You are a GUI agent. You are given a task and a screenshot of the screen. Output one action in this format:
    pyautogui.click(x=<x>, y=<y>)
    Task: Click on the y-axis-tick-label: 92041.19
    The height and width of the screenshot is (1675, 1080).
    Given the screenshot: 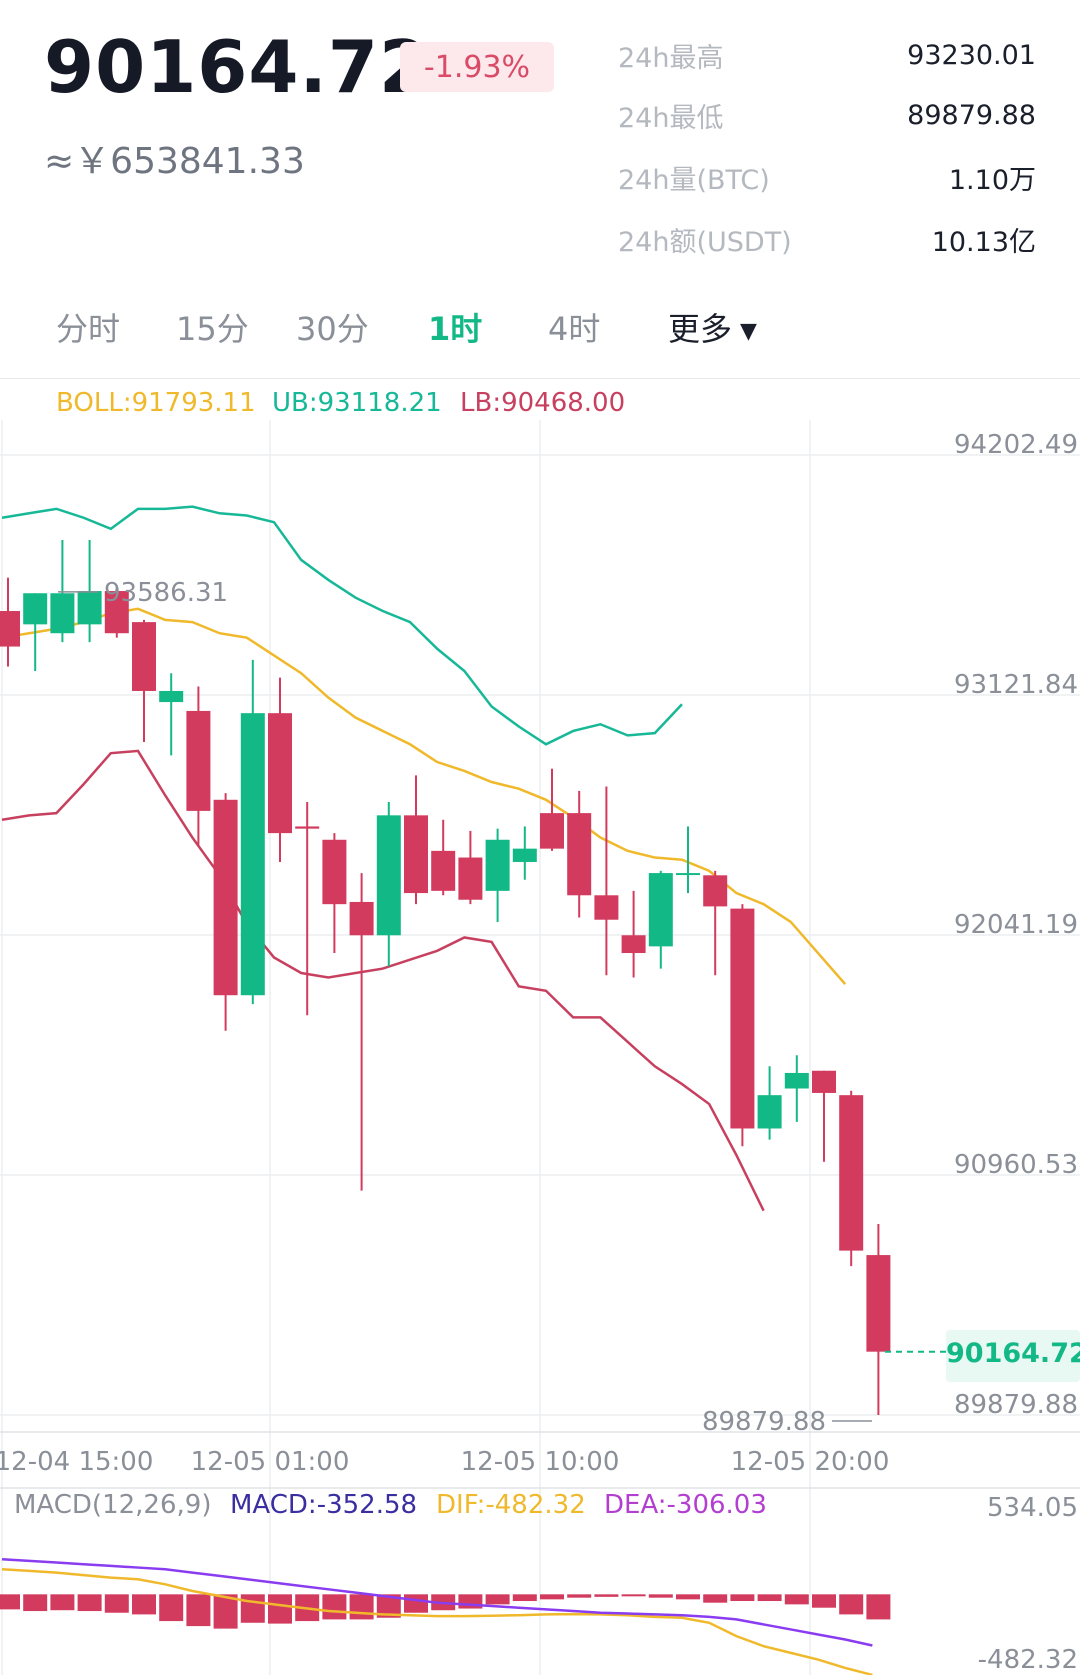 What is the action you would take?
    pyautogui.click(x=1016, y=925)
    